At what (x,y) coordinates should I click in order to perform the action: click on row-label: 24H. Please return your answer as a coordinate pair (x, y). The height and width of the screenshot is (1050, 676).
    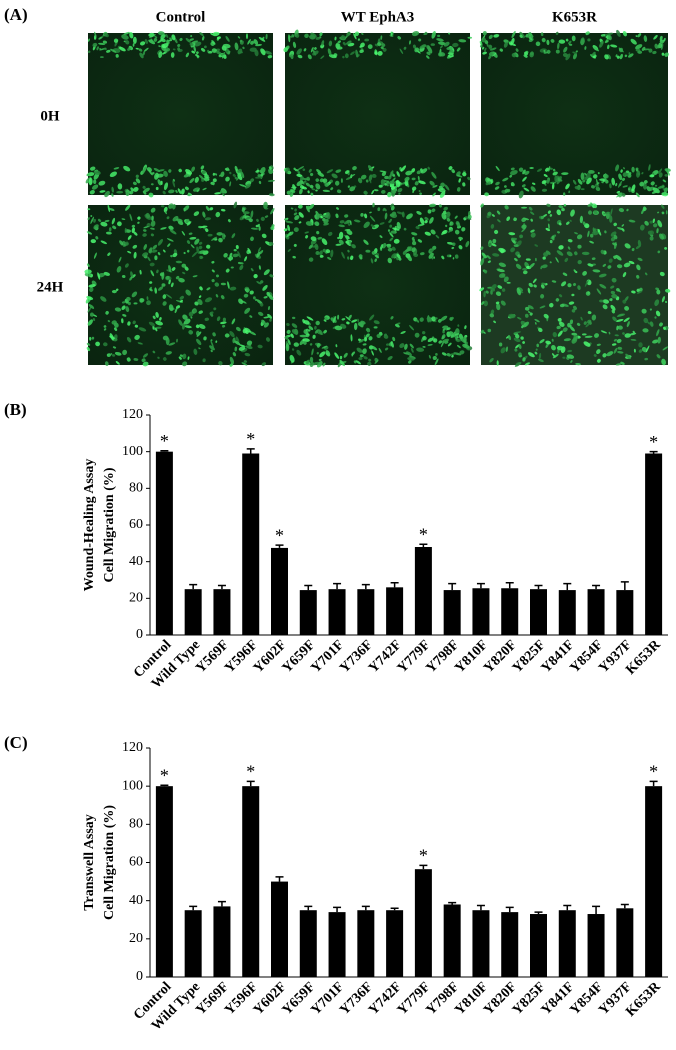
    Looking at the image, I should click on (50, 287).